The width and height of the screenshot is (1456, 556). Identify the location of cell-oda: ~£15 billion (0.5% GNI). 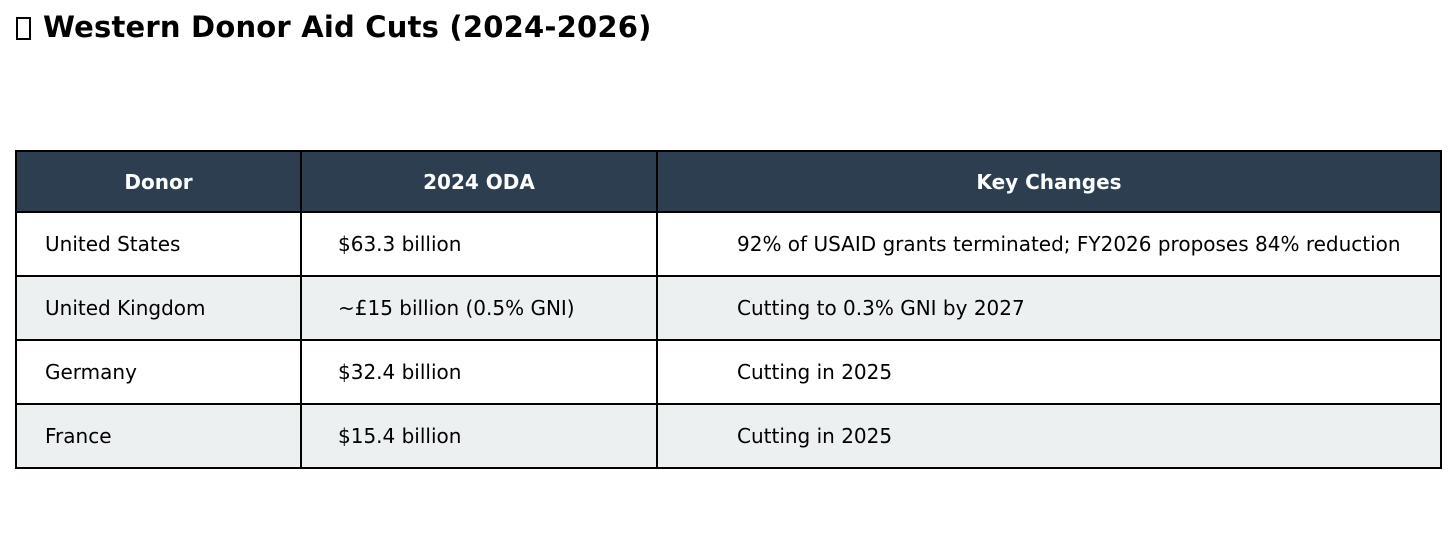
(479, 308).